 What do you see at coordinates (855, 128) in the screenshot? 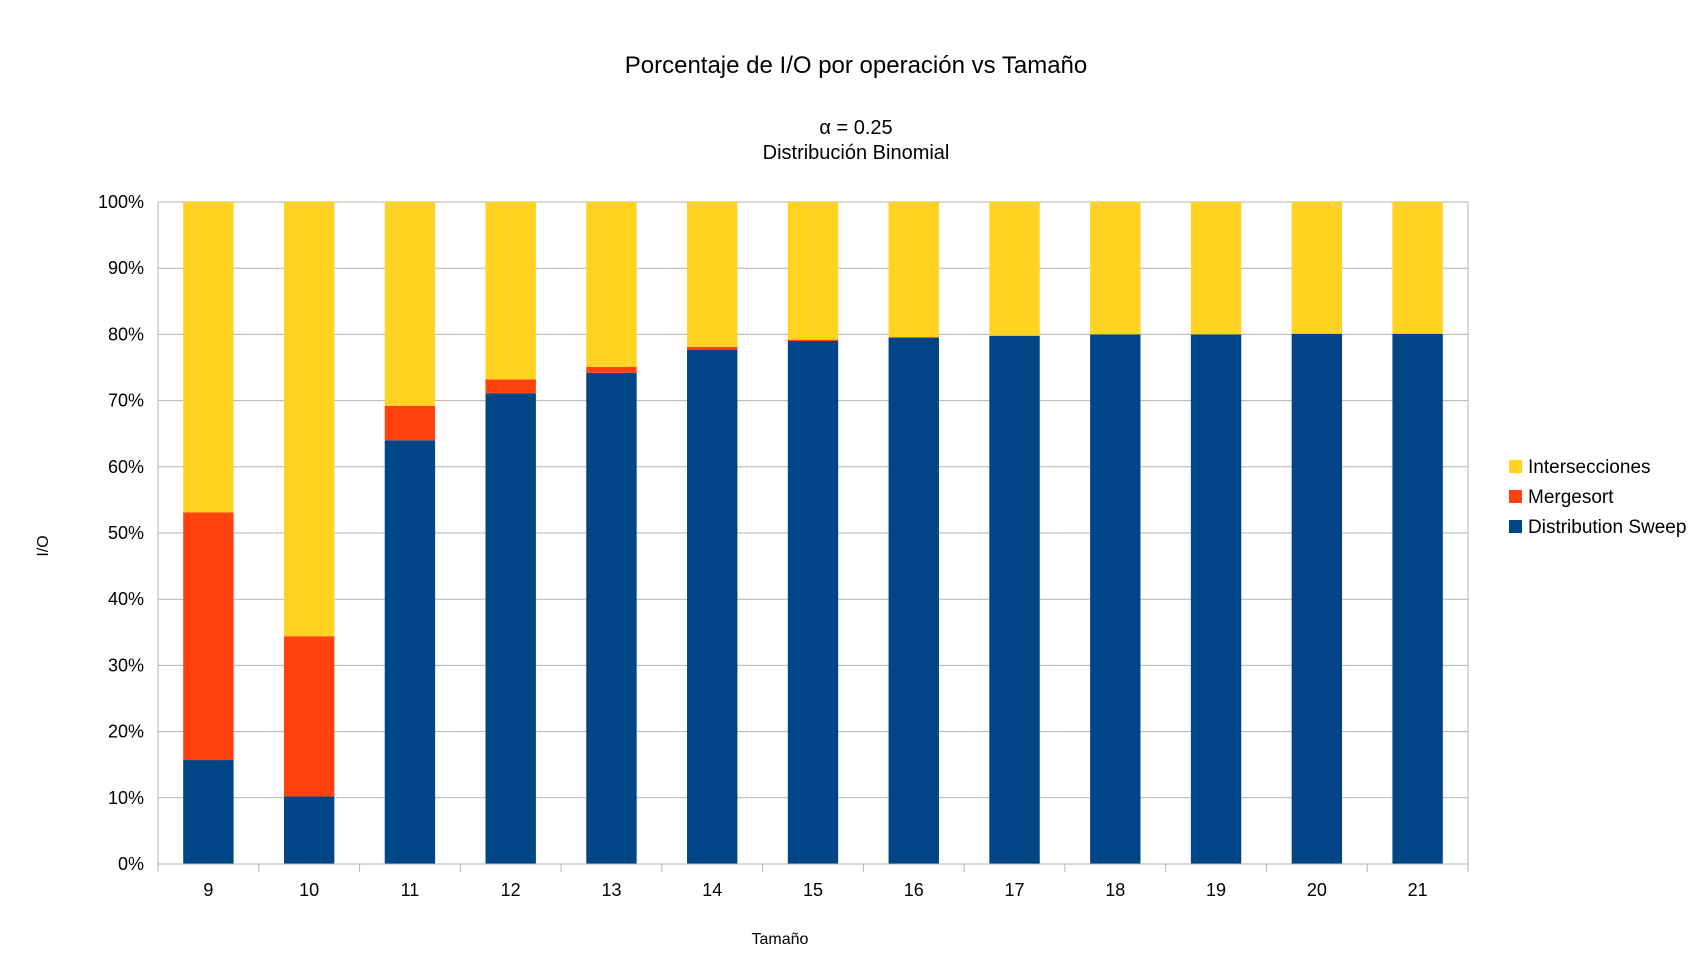
I see `chart-subtitle-line-1: α = 0.25` at bounding box center [855, 128].